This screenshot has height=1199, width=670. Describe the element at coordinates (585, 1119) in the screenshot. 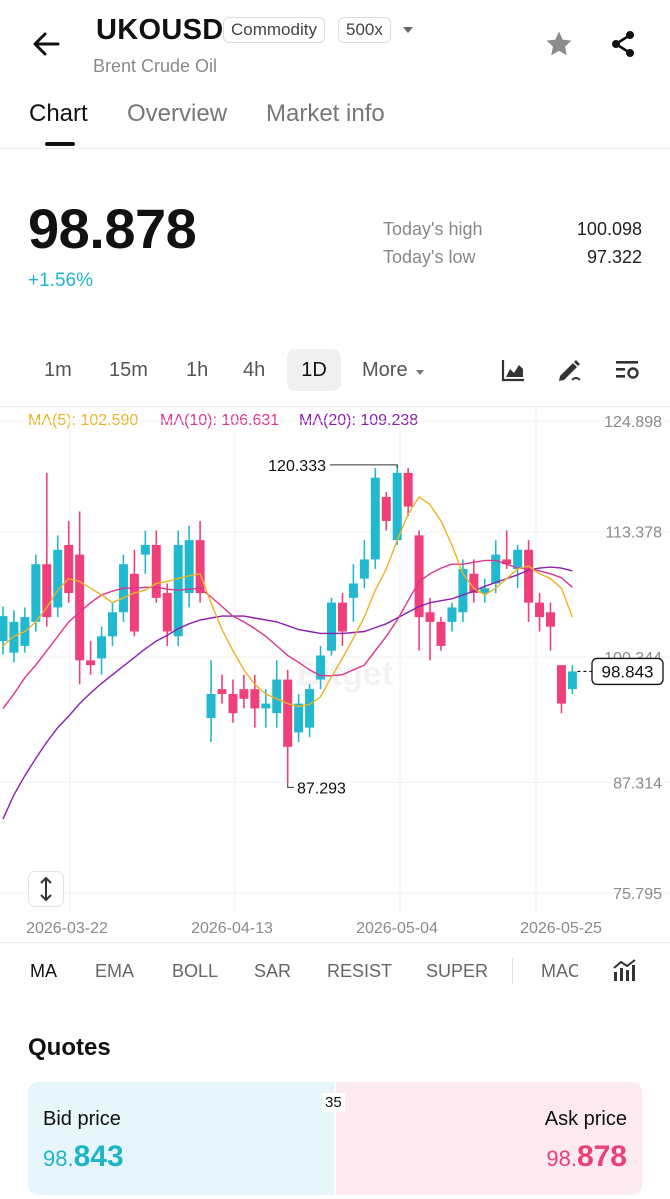

I see `ask-price-label: Ask price` at that location.